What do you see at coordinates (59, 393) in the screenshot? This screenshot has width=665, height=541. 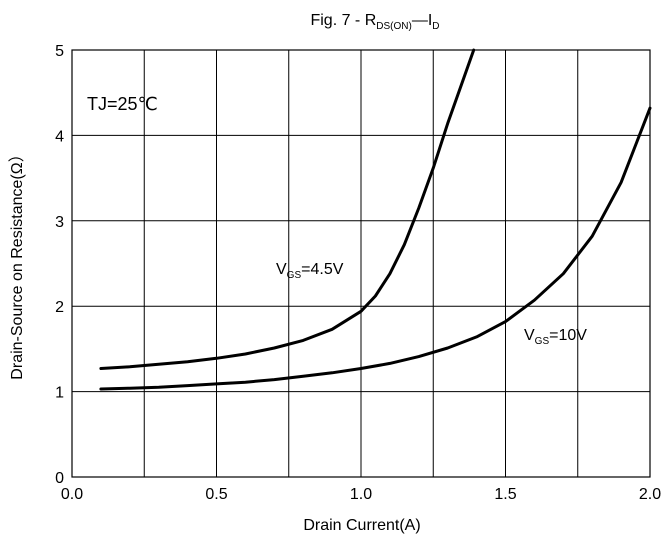 I see `y-tick-label: 1` at bounding box center [59, 393].